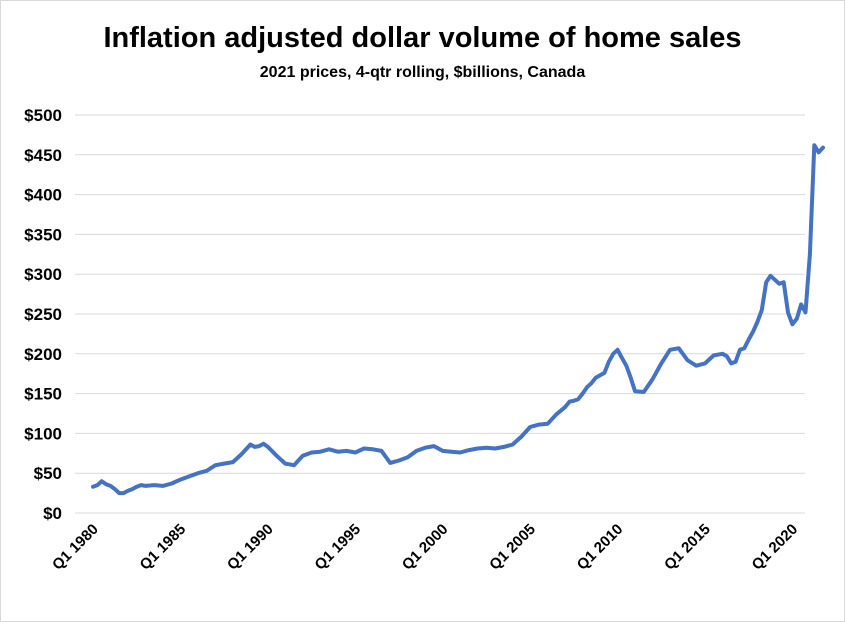  I want to click on y-tick-label: $250, so click(43, 314).